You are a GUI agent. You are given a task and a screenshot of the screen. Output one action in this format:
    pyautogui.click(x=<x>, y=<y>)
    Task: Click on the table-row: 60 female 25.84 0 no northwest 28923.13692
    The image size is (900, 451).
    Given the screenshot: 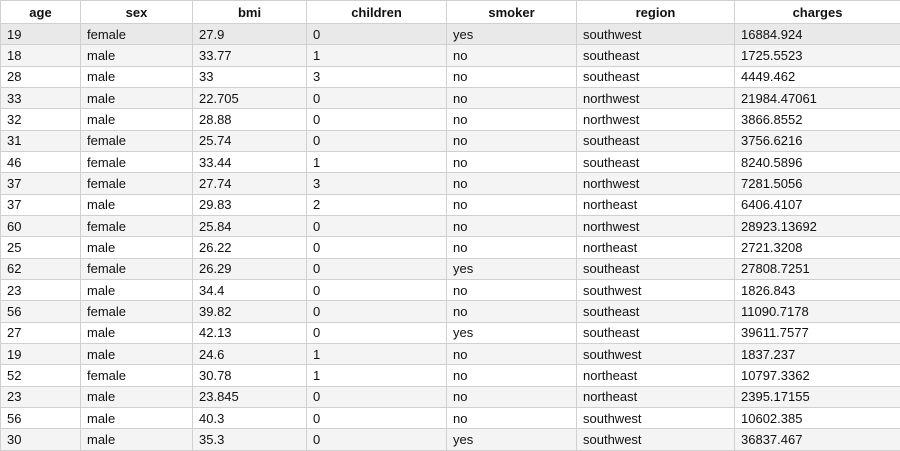 What is the action you would take?
    pyautogui.click(x=450, y=226)
    